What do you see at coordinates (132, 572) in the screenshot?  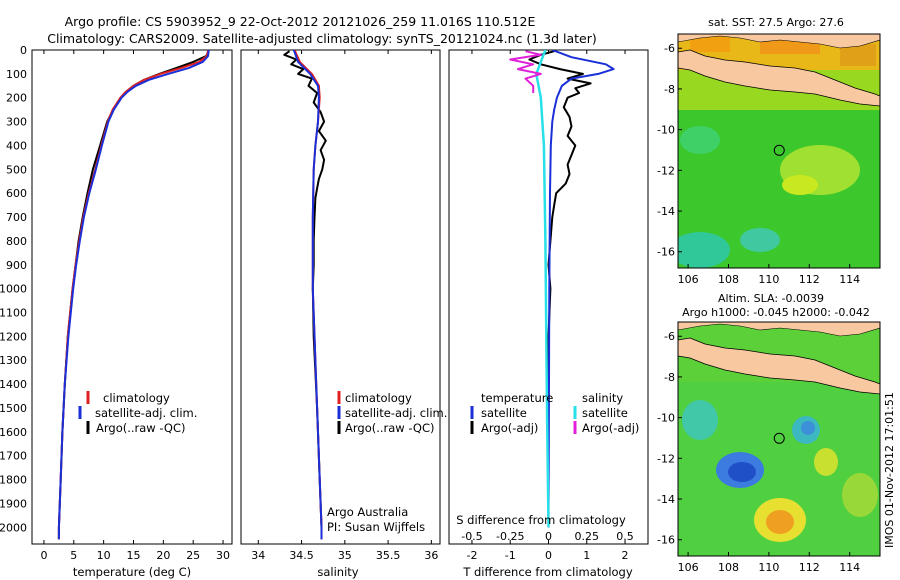 I see `temperature-x-label: temperature (deg C)` at bounding box center [132, 572].